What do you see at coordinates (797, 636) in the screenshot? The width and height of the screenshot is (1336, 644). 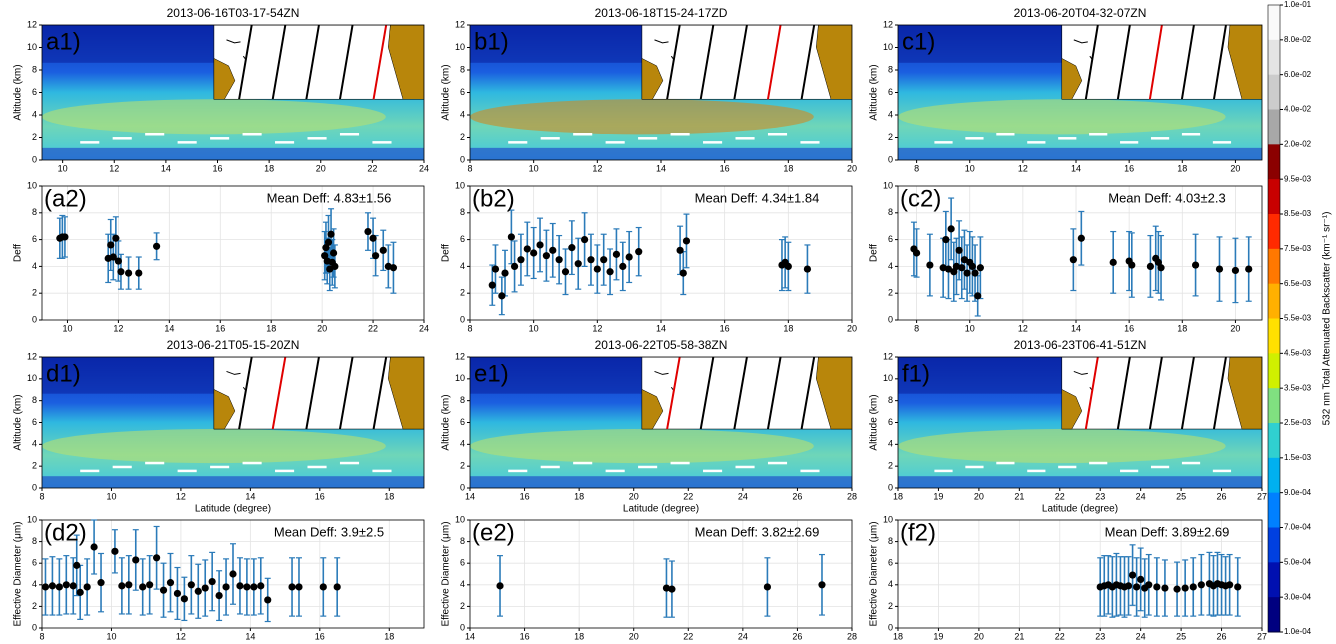 I see `x-tick-label: 26` at bounding box center [797, 636].